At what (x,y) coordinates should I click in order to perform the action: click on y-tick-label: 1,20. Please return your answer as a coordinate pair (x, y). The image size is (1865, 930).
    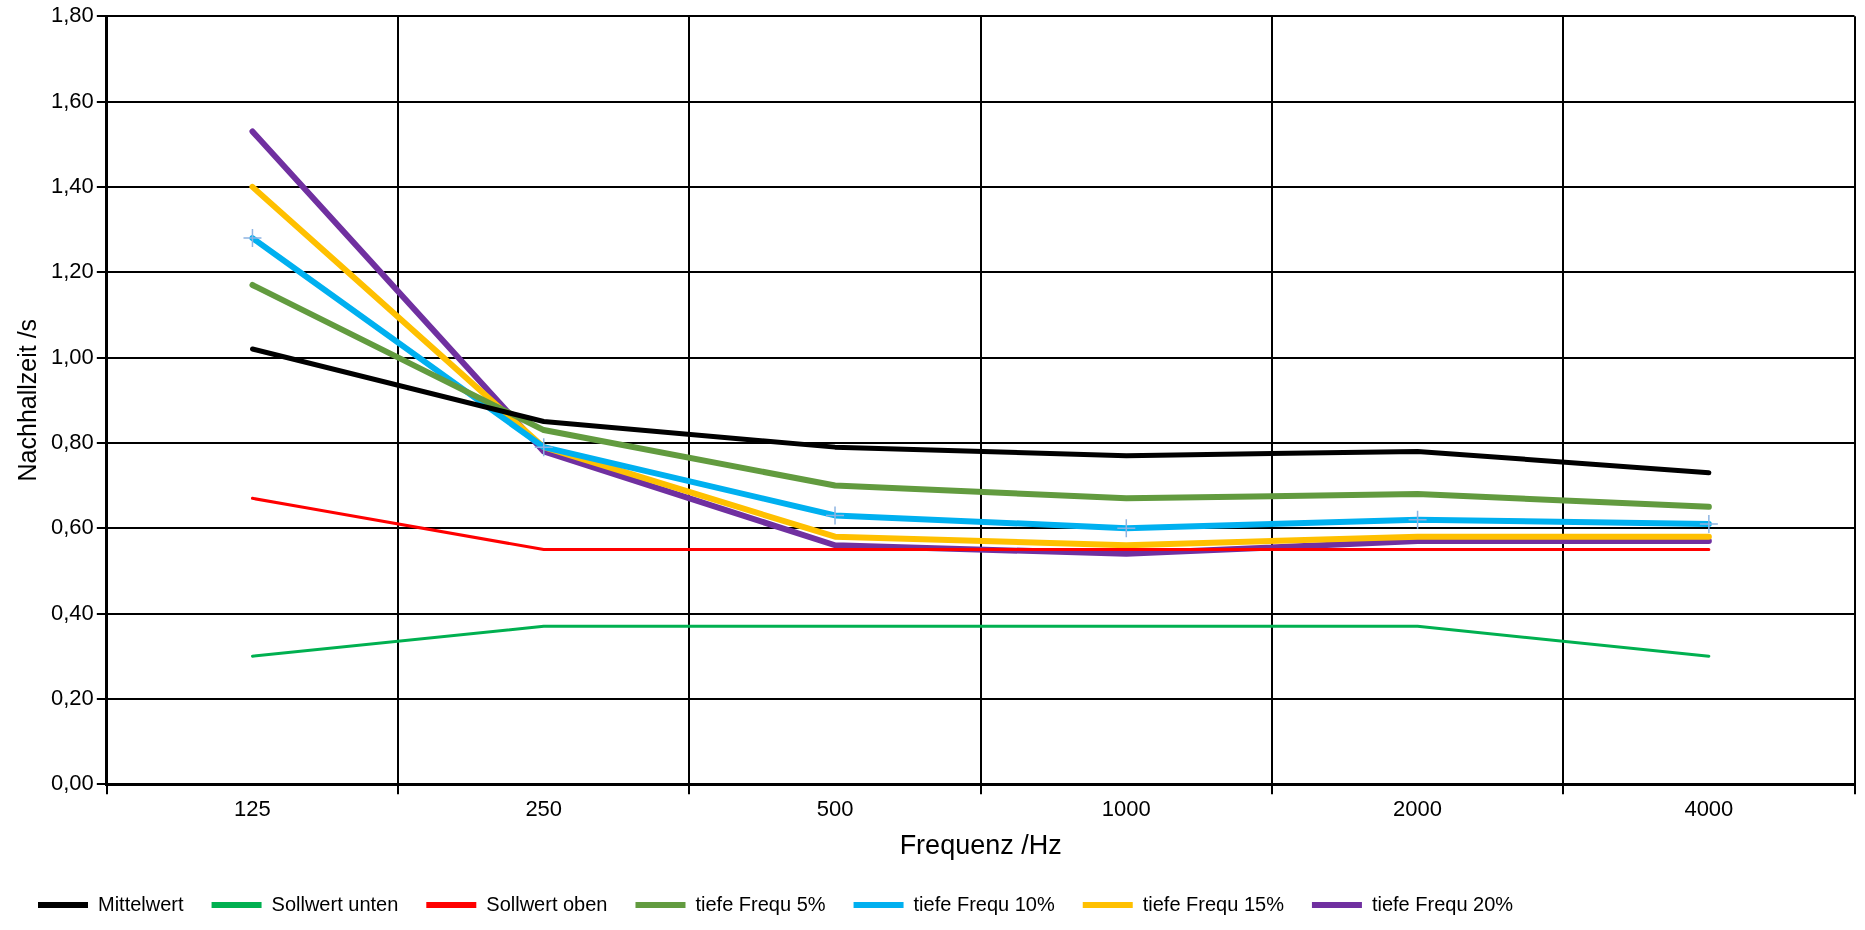
    Looking at the image, I should click on (72, 271).